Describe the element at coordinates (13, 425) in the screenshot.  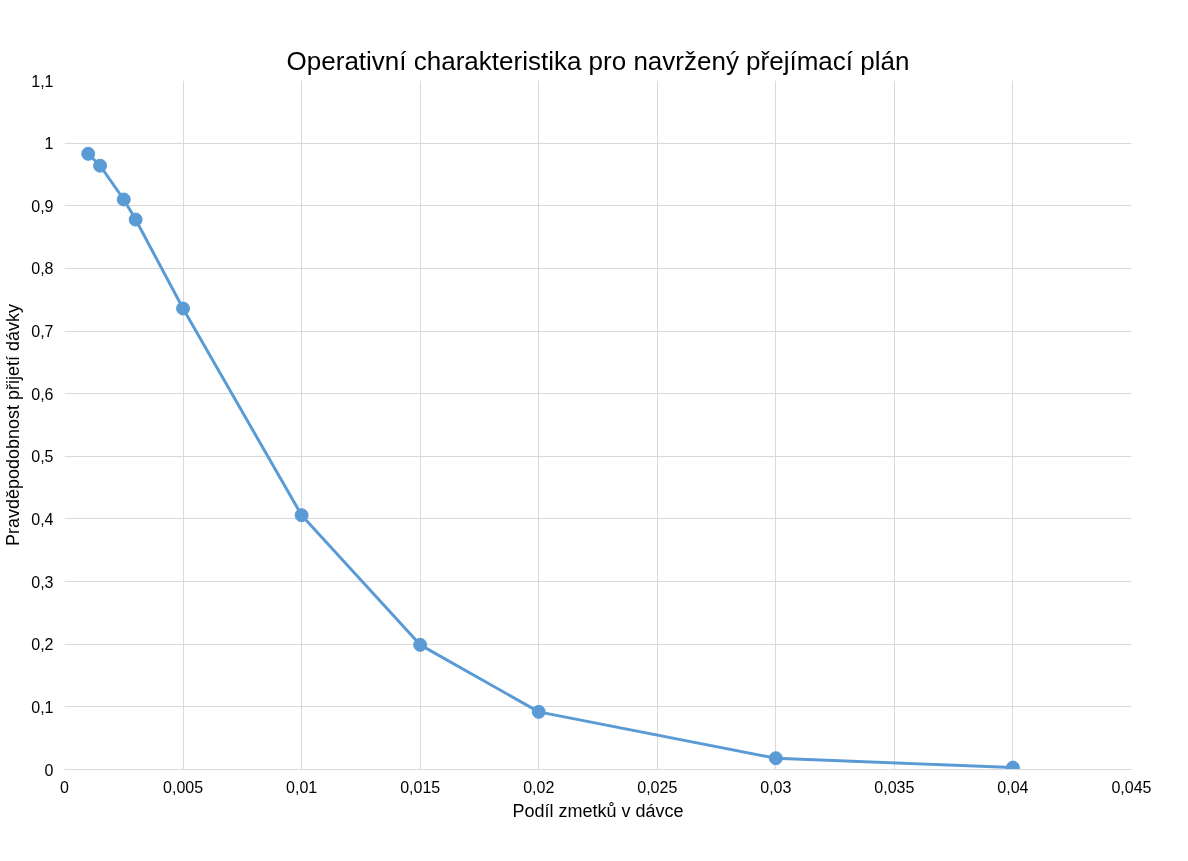
I see `y-axis-title: Pravděpodobnost přijetí dávky` at that location.